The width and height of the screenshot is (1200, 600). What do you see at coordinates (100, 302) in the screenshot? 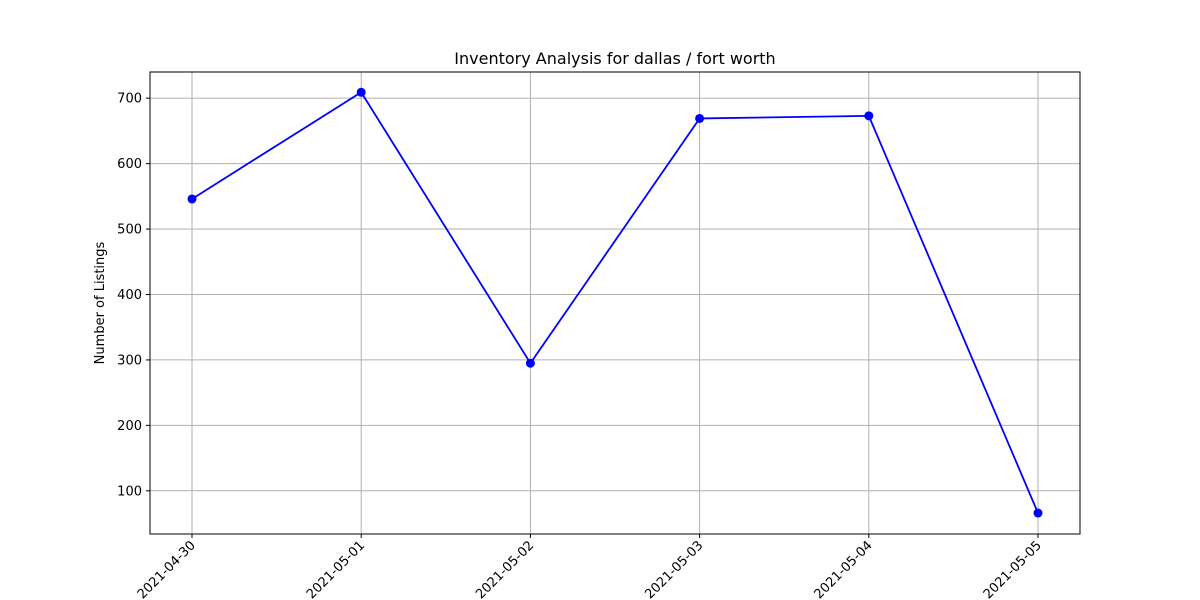
I see `y-axis-label: Number of Listings` at bounding box center [100, 302].